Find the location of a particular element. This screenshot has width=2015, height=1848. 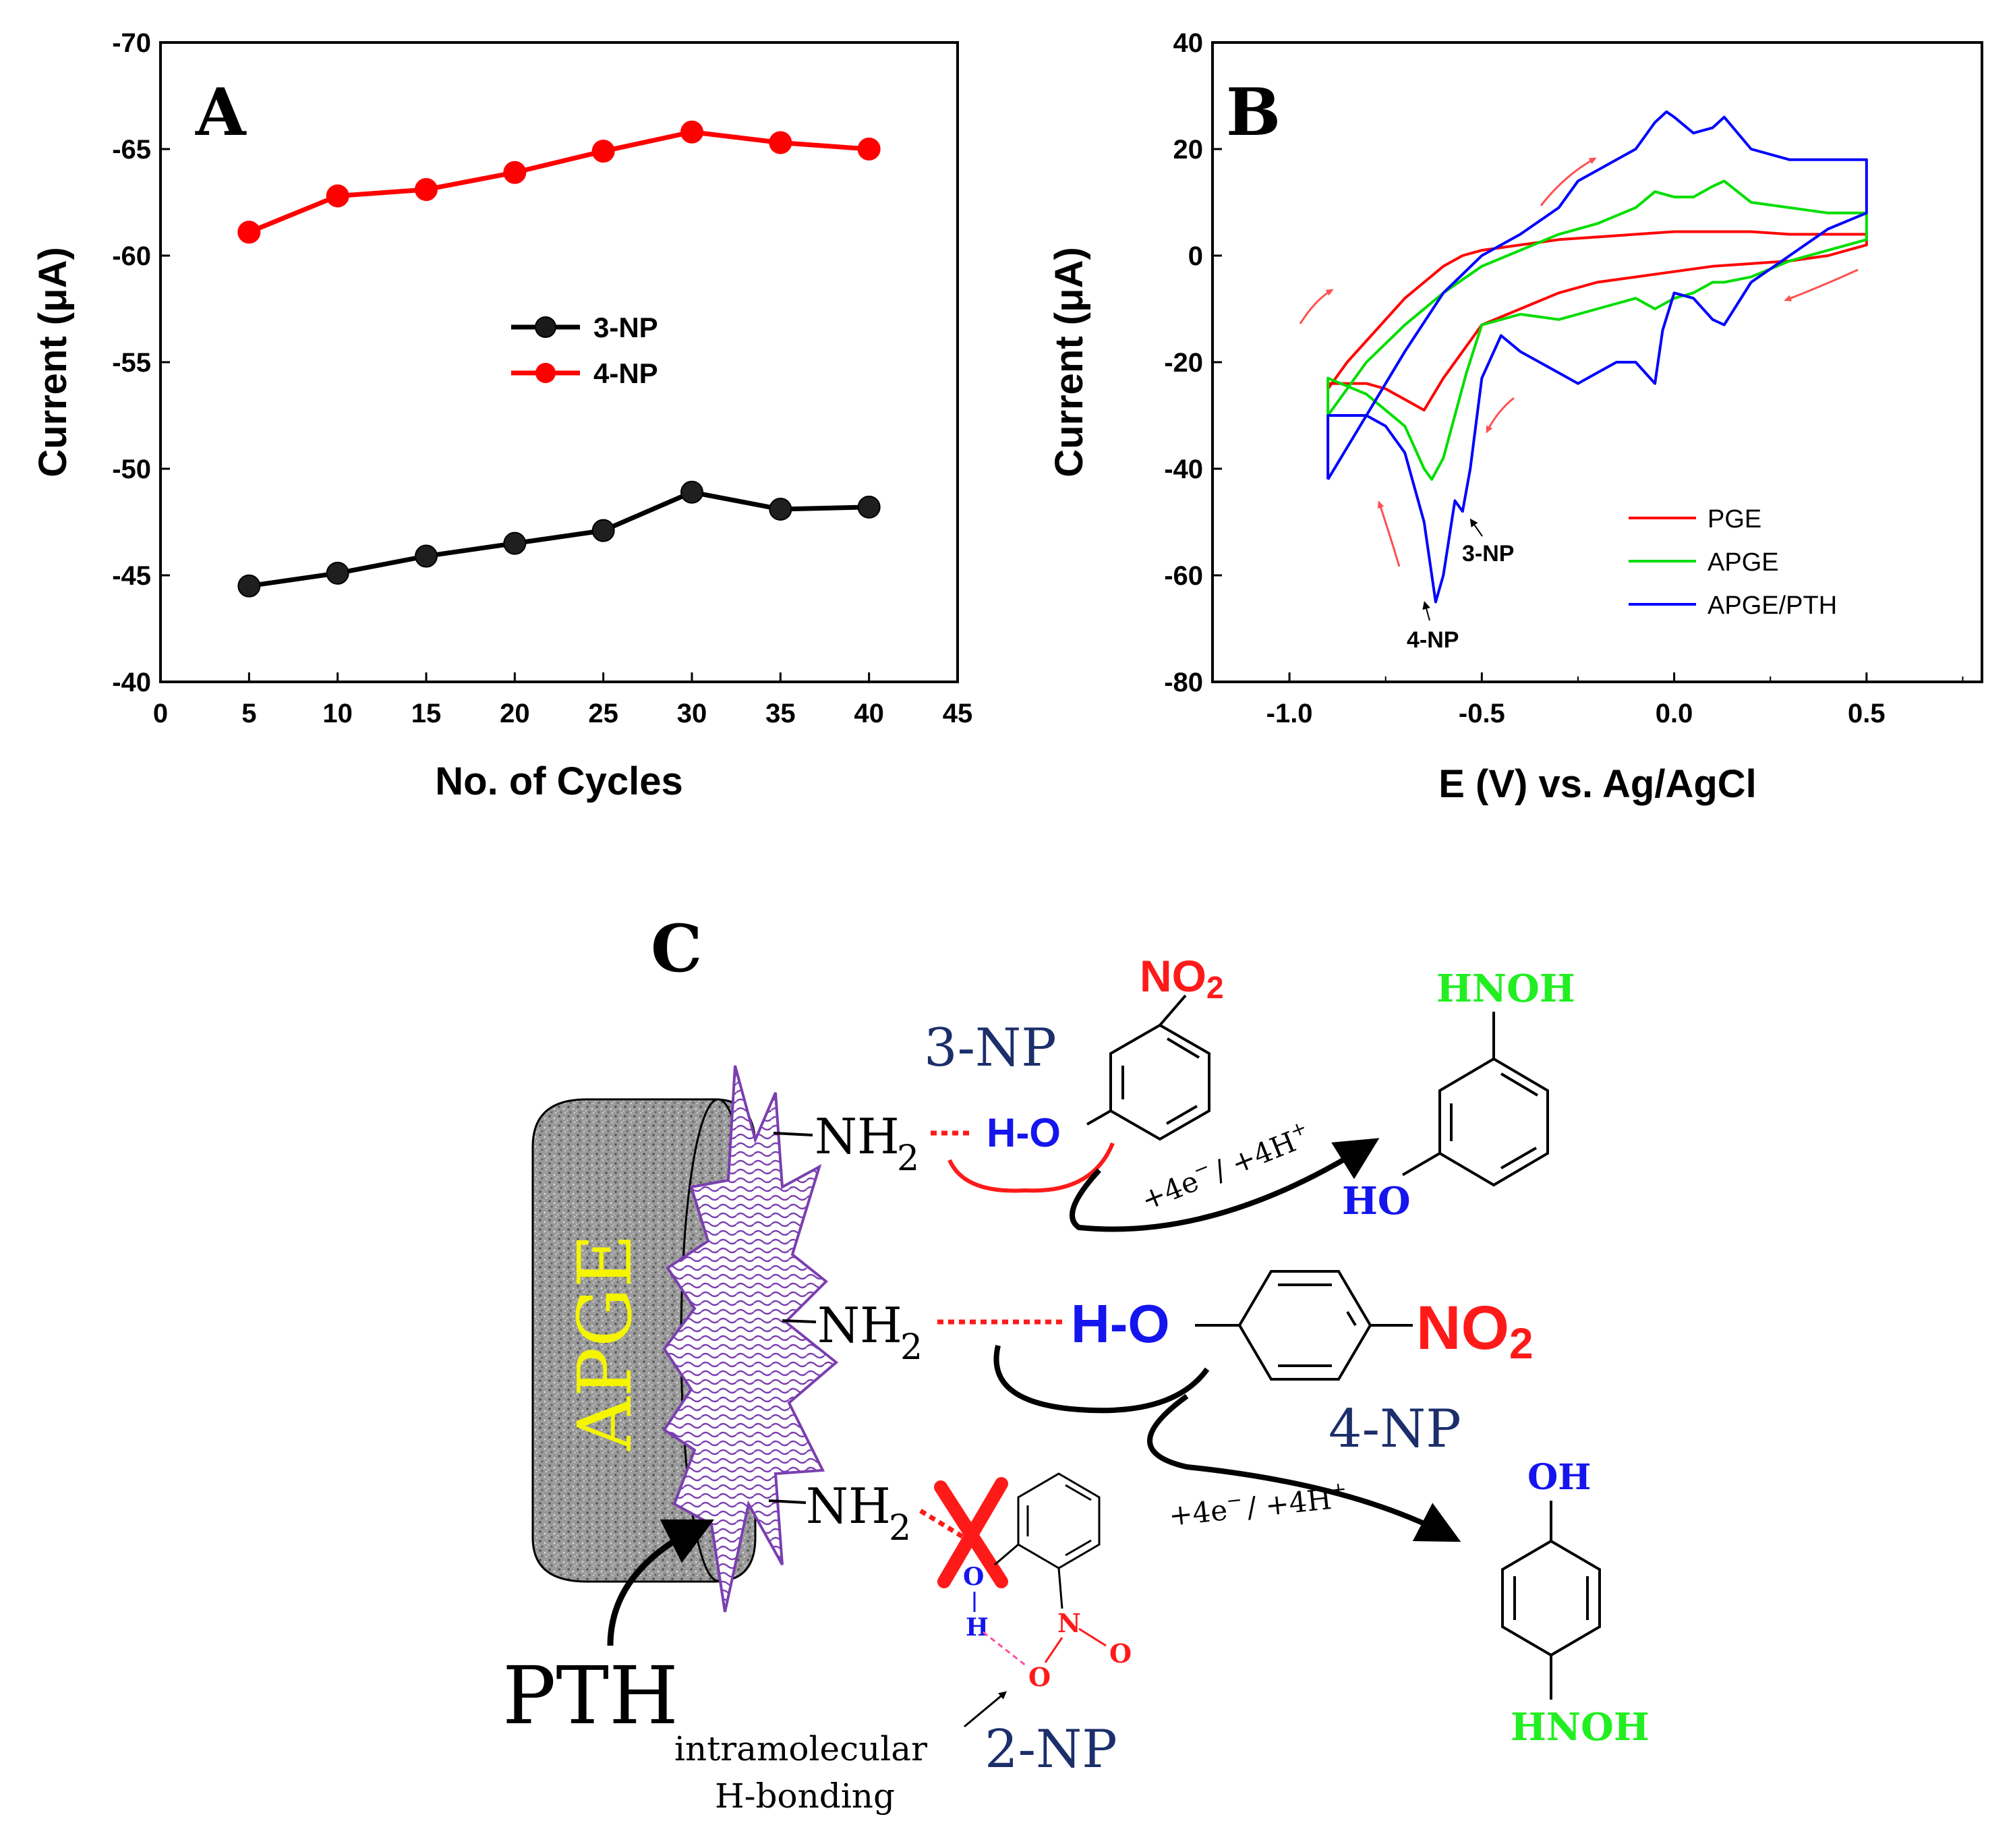

x-tick-label-a: 30 is located at coordinates (692, 713).